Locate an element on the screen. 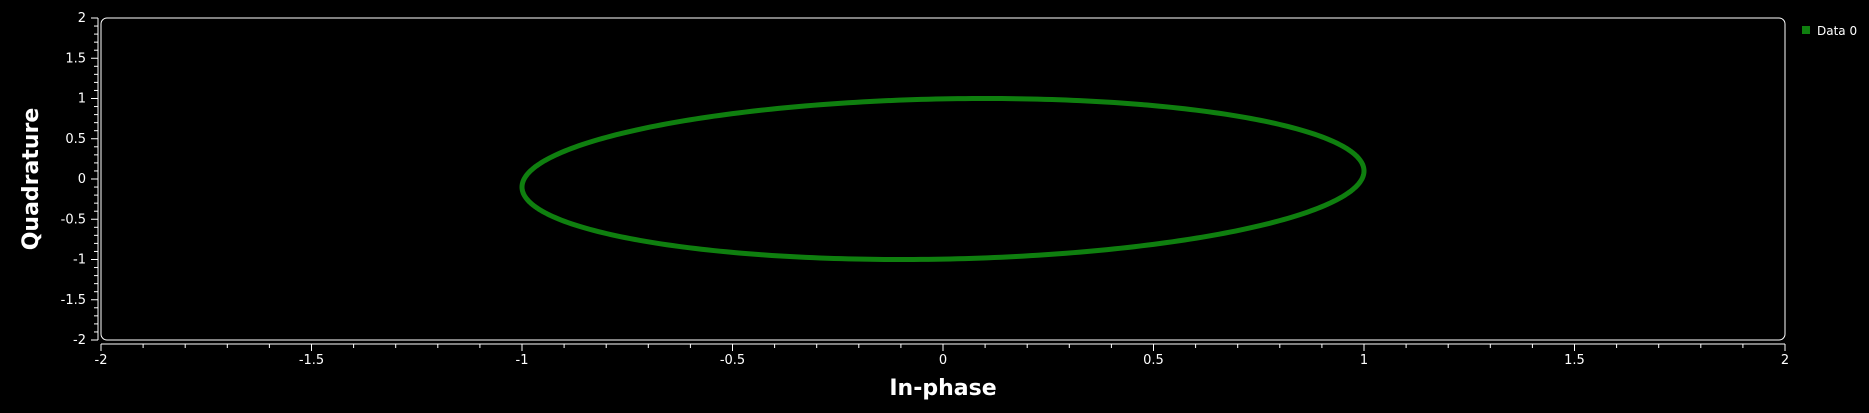 This screenshot has width=1869, height=413. x-tick-label: -1.5 is located at coordinates (311, 360).